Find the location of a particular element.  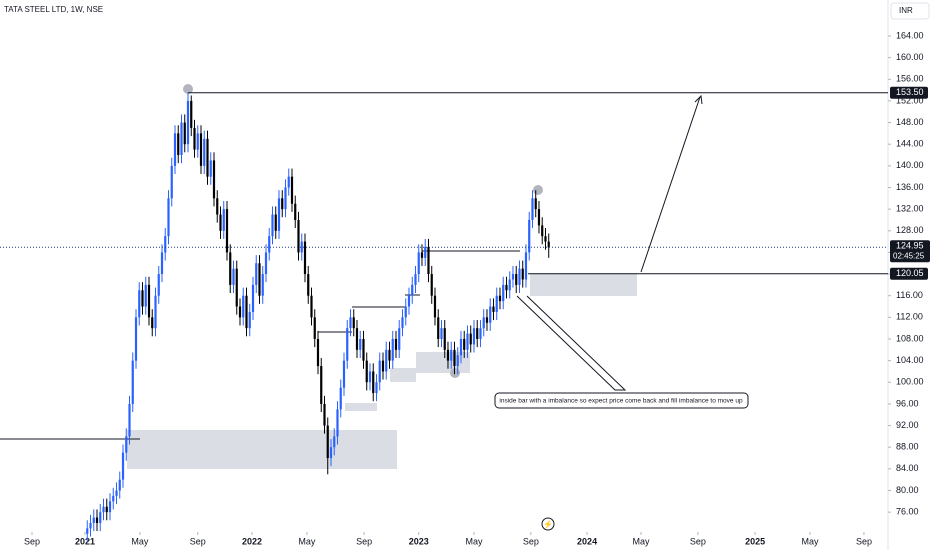

y-tick-label: 92.00 is located at coordinates (907, 425).